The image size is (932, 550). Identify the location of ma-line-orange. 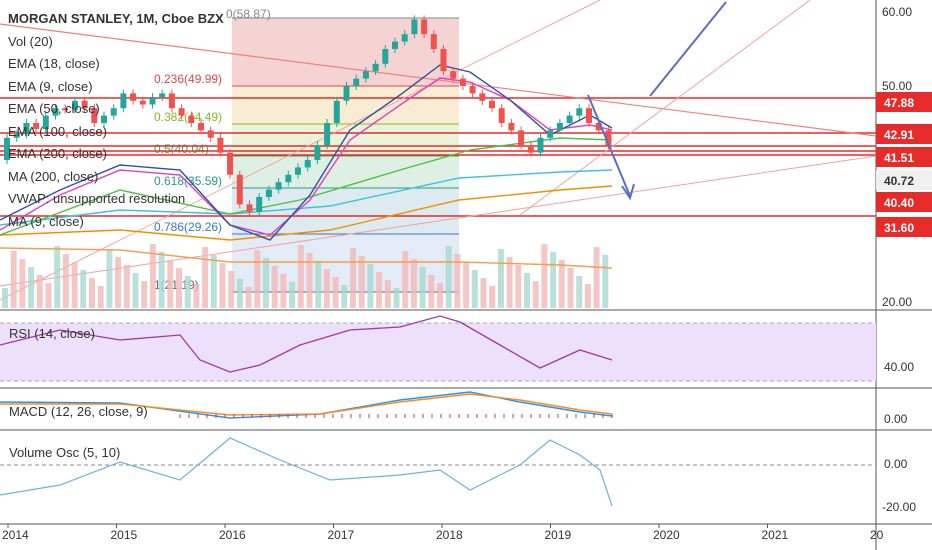
(306, 258).